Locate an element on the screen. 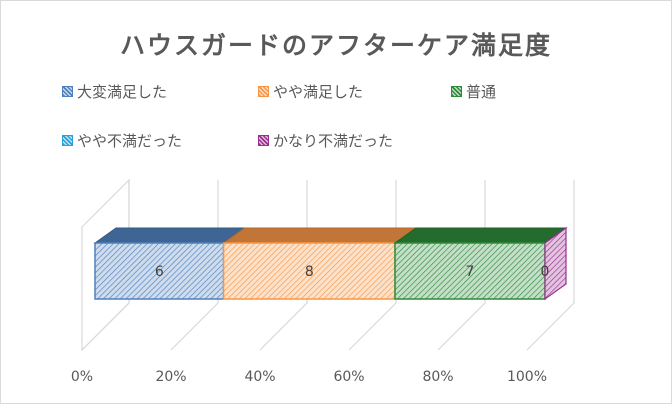 The width and height of the screenshot is (672, 404). data-label: 6 is located at coordinates (159, 272).